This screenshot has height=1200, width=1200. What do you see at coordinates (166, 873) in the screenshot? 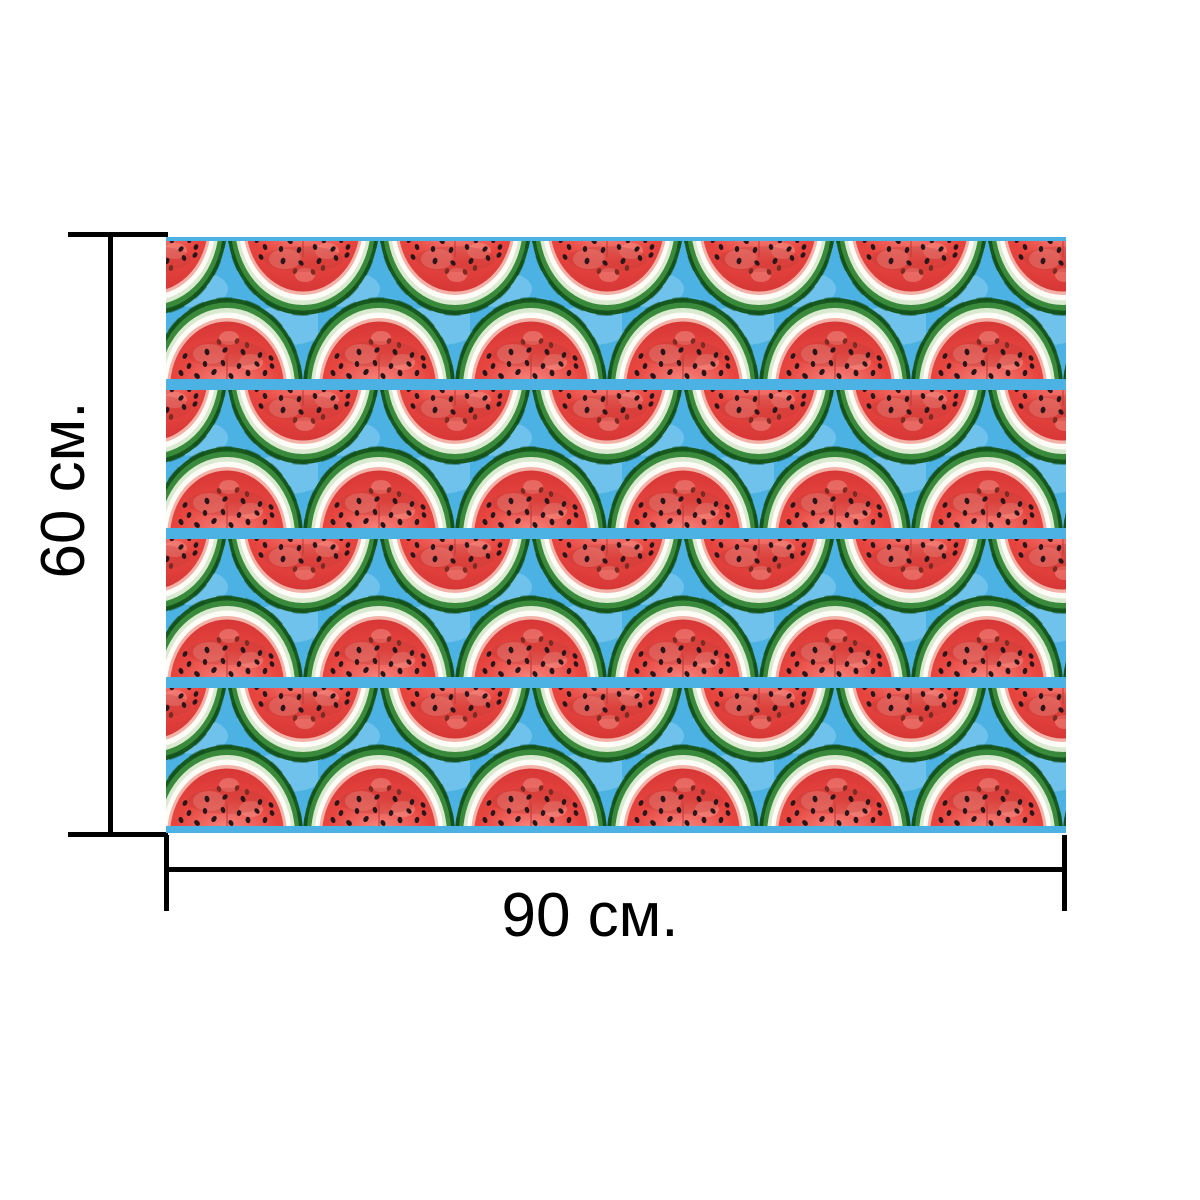
I see `width-dimension-left-tick` at bounding box center [166, 873].